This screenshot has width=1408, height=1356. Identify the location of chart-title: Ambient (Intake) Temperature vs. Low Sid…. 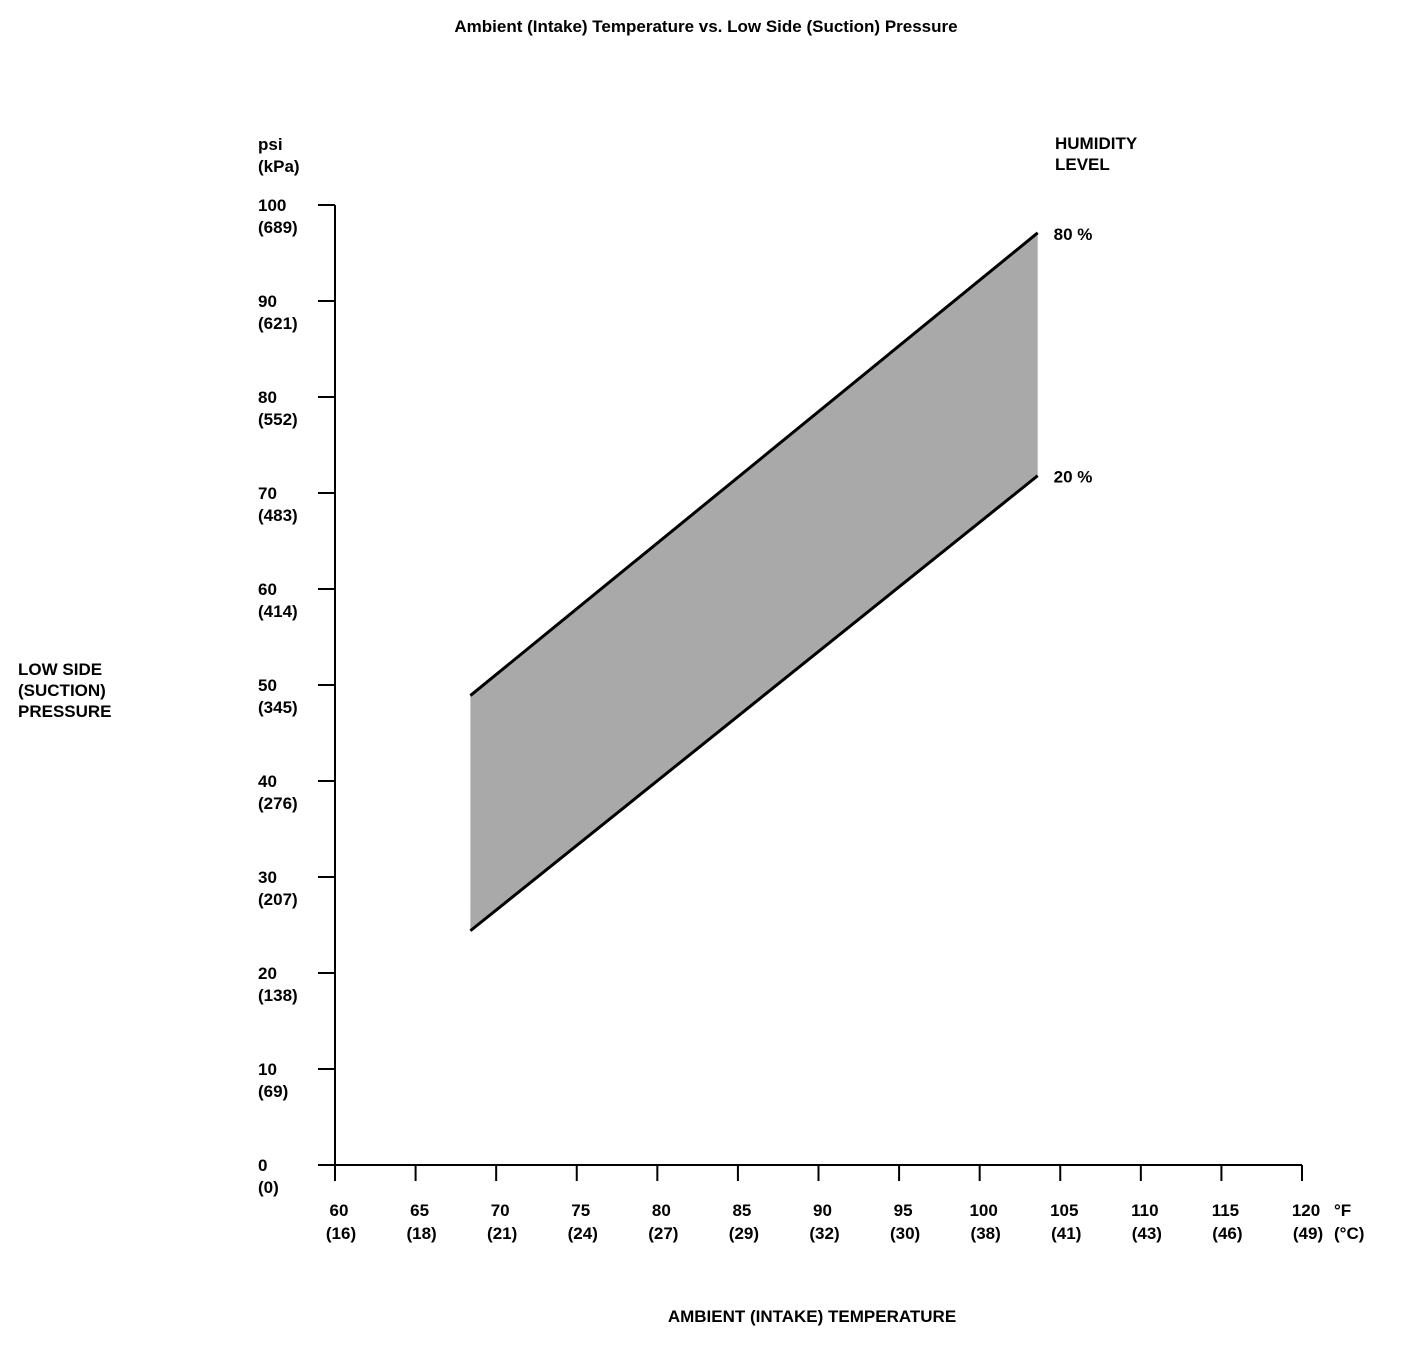
(705, 26).